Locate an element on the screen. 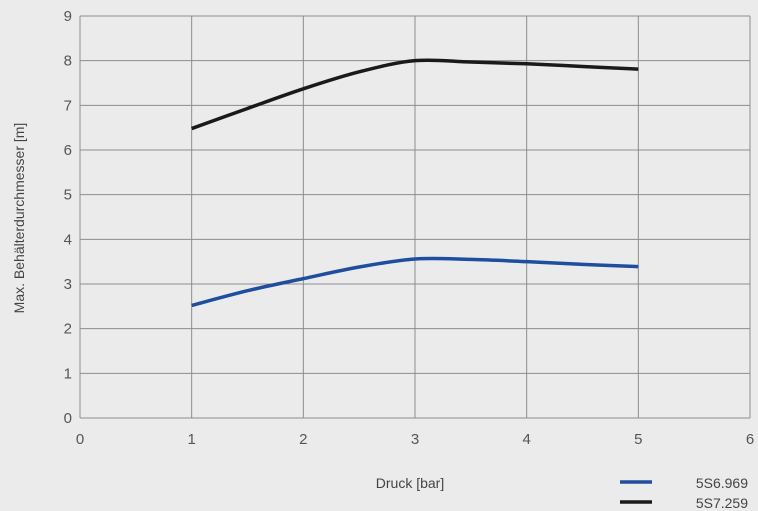 This screenshot has width=758, height=511. y-axis-label: Max. Behälterdurchmesser [m] is located at coordinates (19, 218).